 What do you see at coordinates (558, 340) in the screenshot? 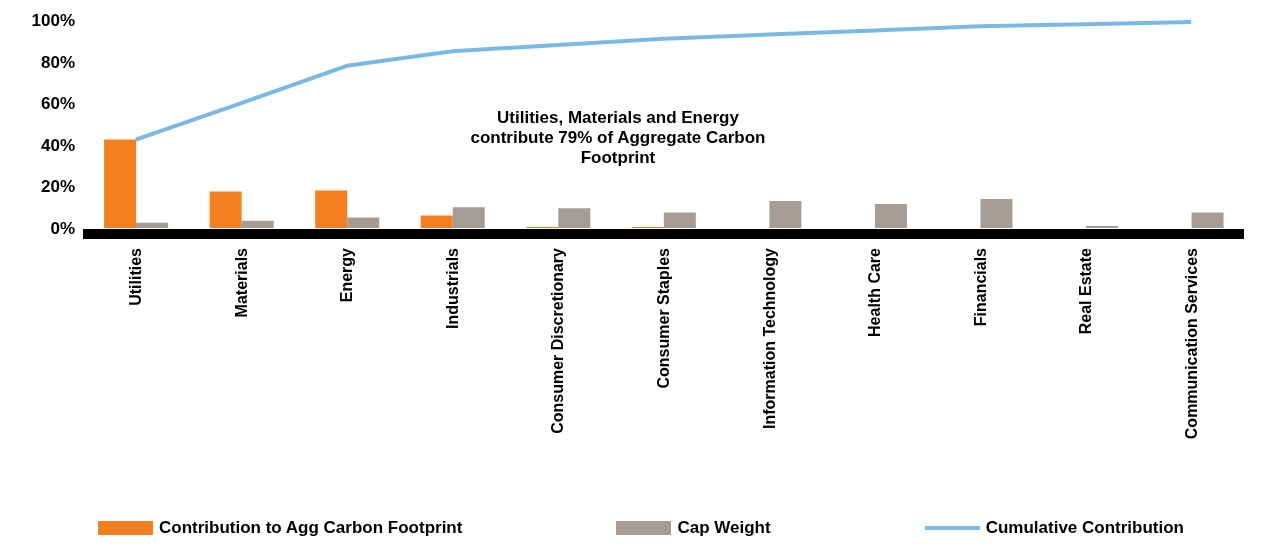
I see `x-tick-label: Consumer Discretionary` at bounding box center [558, 340].